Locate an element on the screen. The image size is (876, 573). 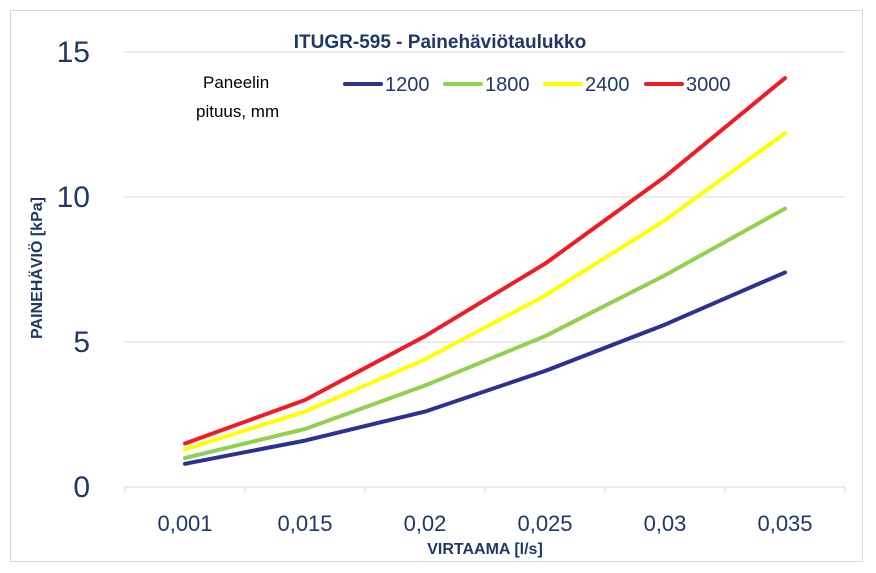
legend-label-2400: 2400 is located at coordinates (607, 85).